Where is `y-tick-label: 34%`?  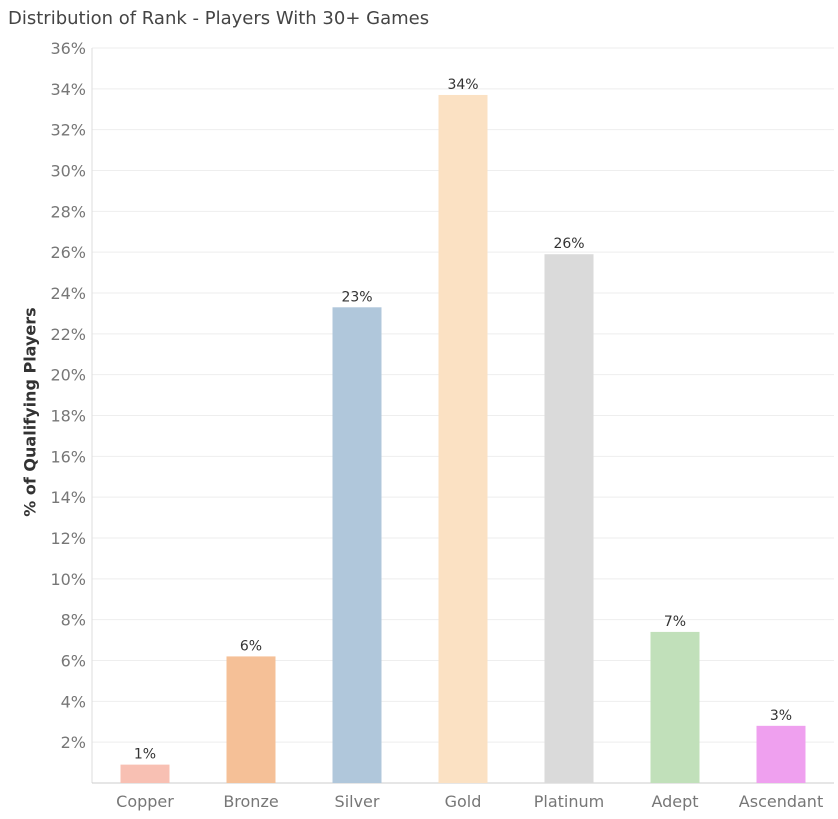 y-tick-label: 34% is located at coordinates (68, 89).